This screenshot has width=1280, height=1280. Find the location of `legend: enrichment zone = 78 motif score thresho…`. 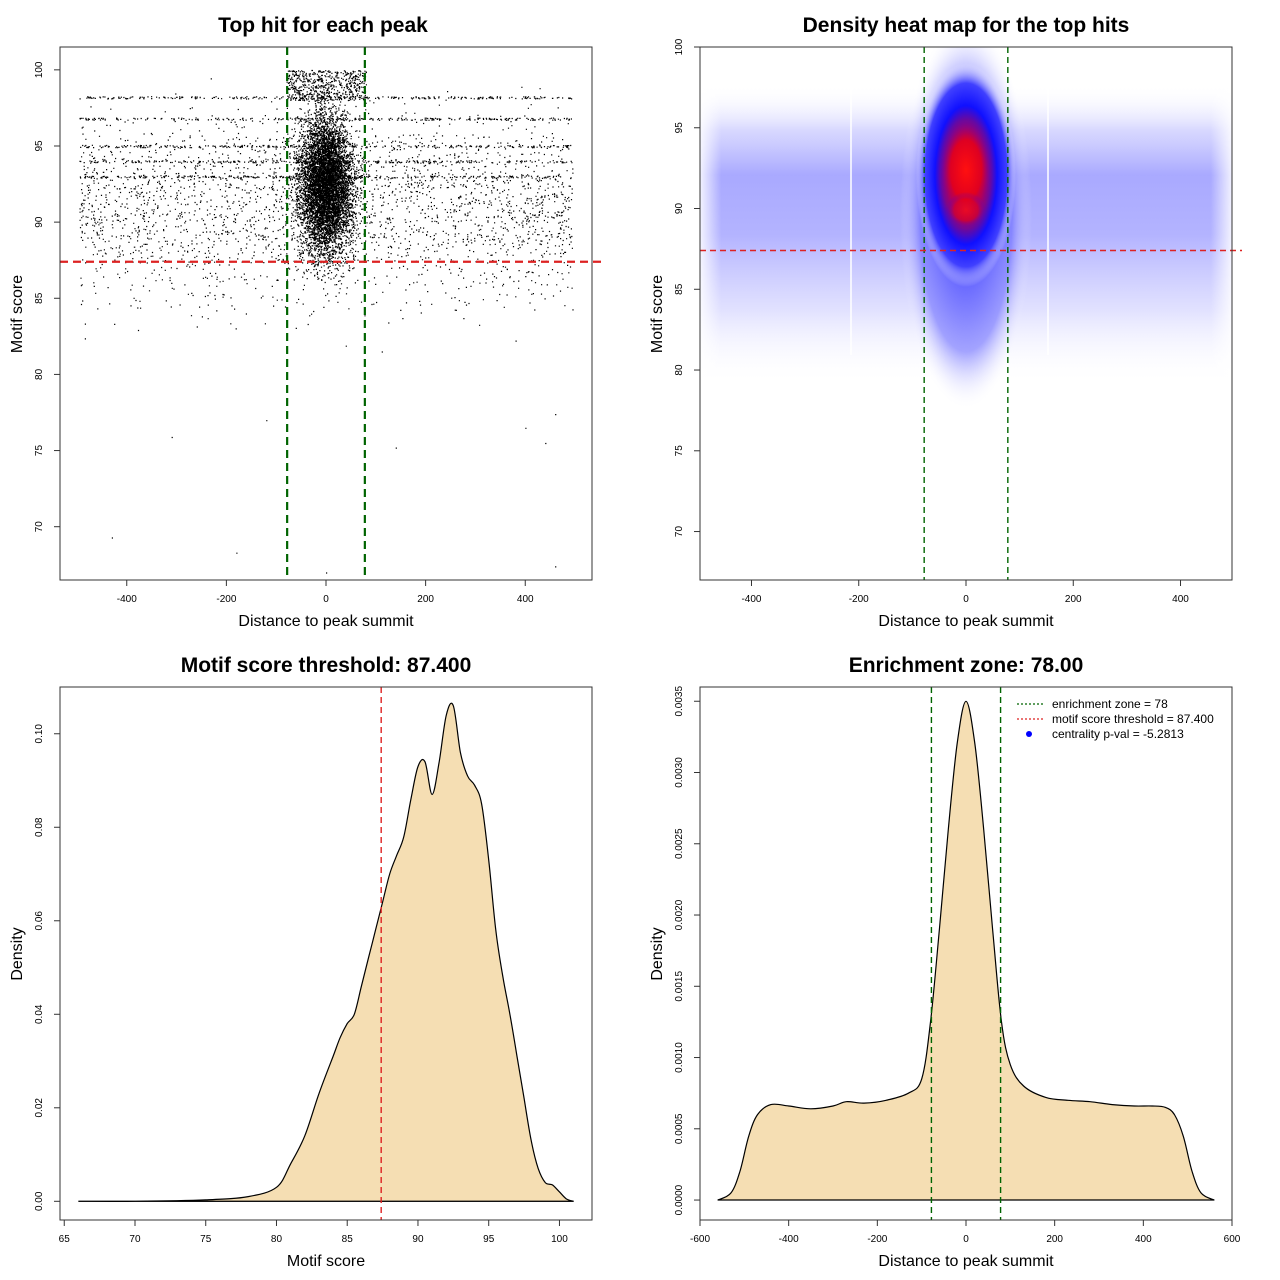

legend: enrichment zone = 78 motif score thresho… is located at coordinates (1115, 719).